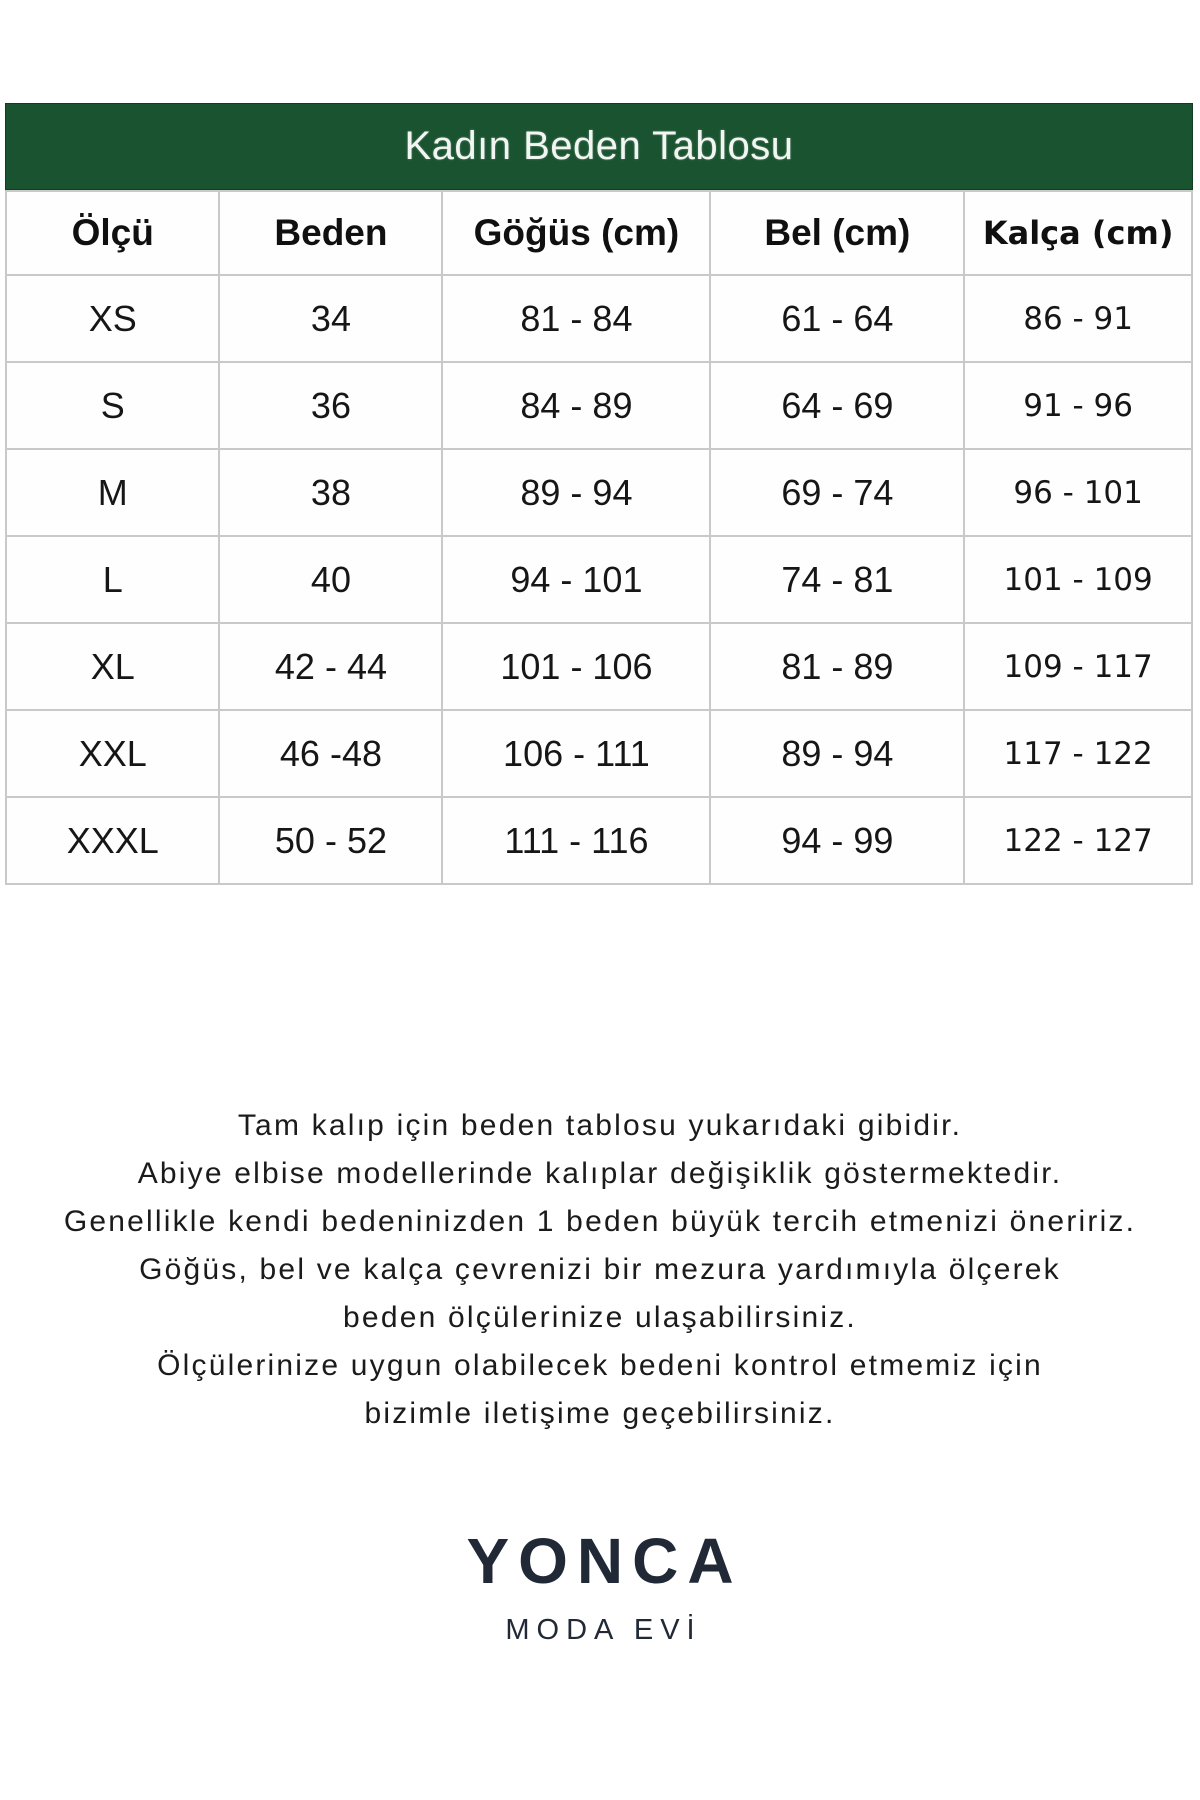  What do you see at coordinates (112, 579) in the screenshot?
I see `table-cell: L` at bounding box center [112, 579].